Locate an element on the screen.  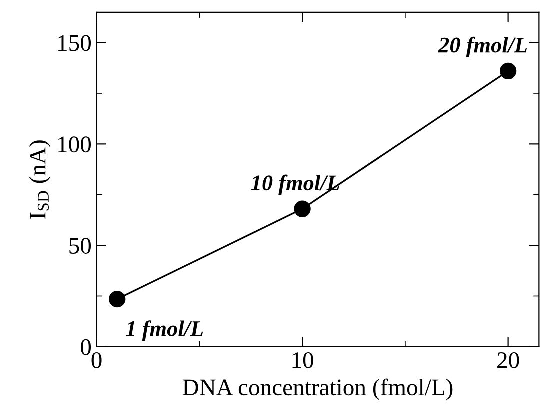
annotation: 20 fmol/L is located at coordinates (483, 47).